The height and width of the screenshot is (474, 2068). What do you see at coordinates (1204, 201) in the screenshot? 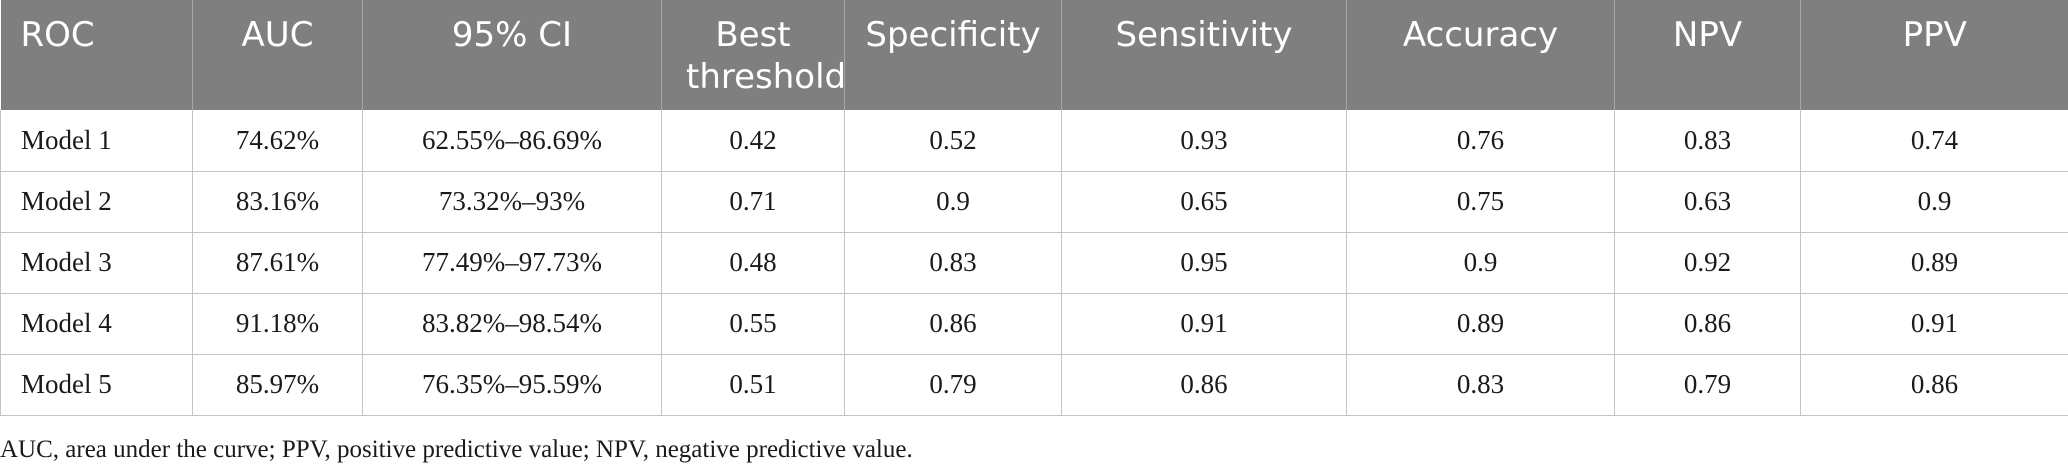
I see `sensitivity-cell: 0.65` at bounding box center [1204, 201].